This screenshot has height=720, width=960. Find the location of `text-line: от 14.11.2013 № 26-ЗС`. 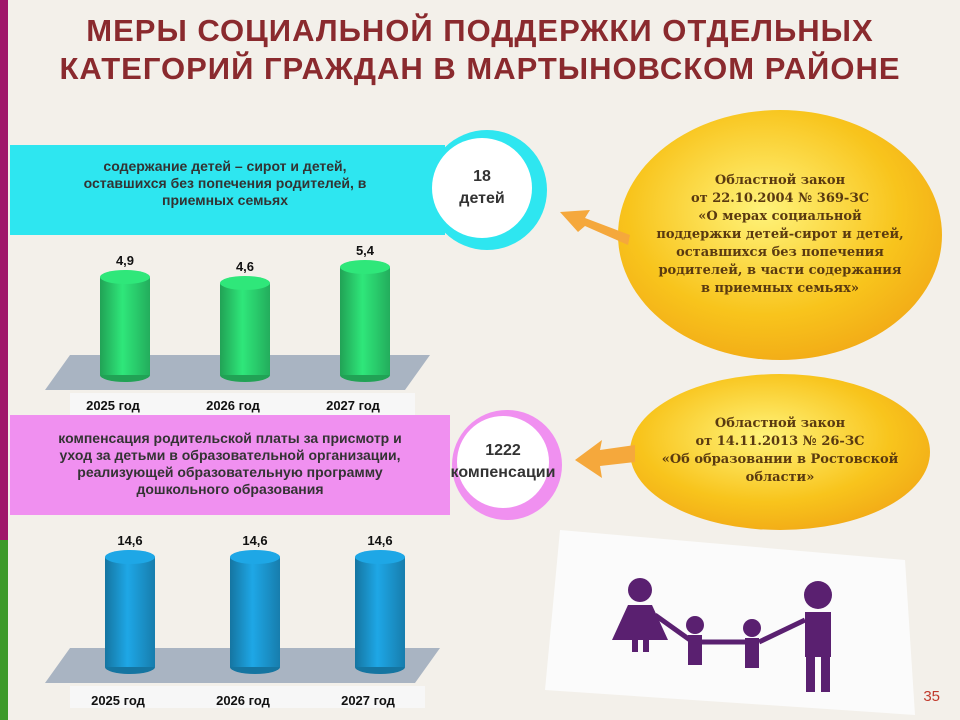

text-line: от 14.11.2013 № 26-ЗС is located at coordinates (780, 441).